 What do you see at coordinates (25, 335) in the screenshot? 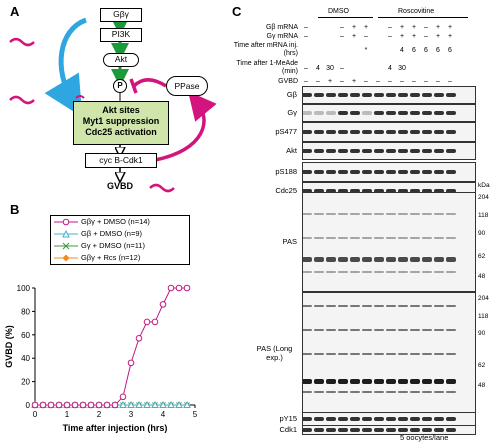
I see `y-tick-label: 60` at bounding box center [25, 335].